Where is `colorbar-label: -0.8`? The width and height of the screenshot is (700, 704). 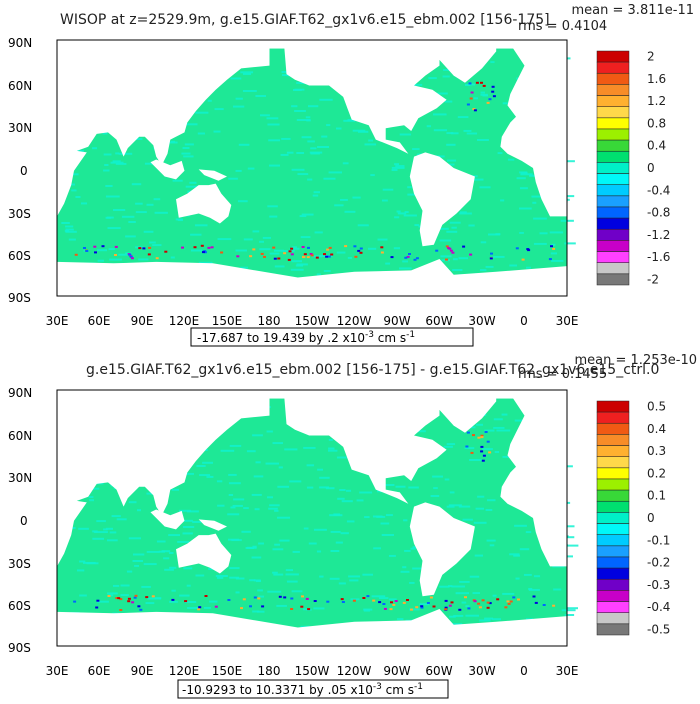 colorbar-label: -0.8 is located at coordinates (658, 213).